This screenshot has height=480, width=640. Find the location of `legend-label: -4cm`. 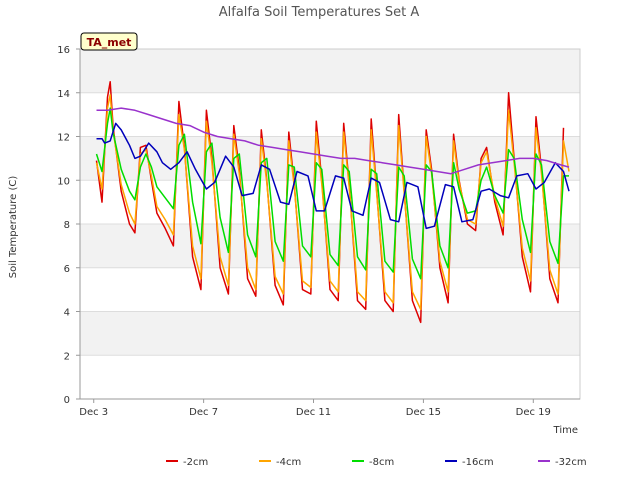

legend-label: -4cm is located at coordinates (288, 462).